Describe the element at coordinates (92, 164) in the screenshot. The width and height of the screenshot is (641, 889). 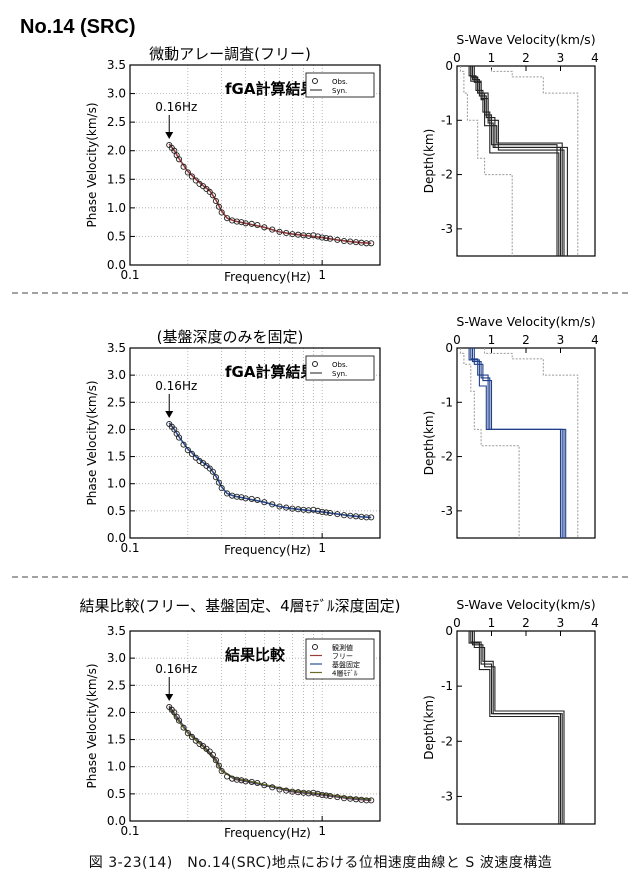
I see `pv-yaxis-label: Phase Velocity(km/s)` at that location.